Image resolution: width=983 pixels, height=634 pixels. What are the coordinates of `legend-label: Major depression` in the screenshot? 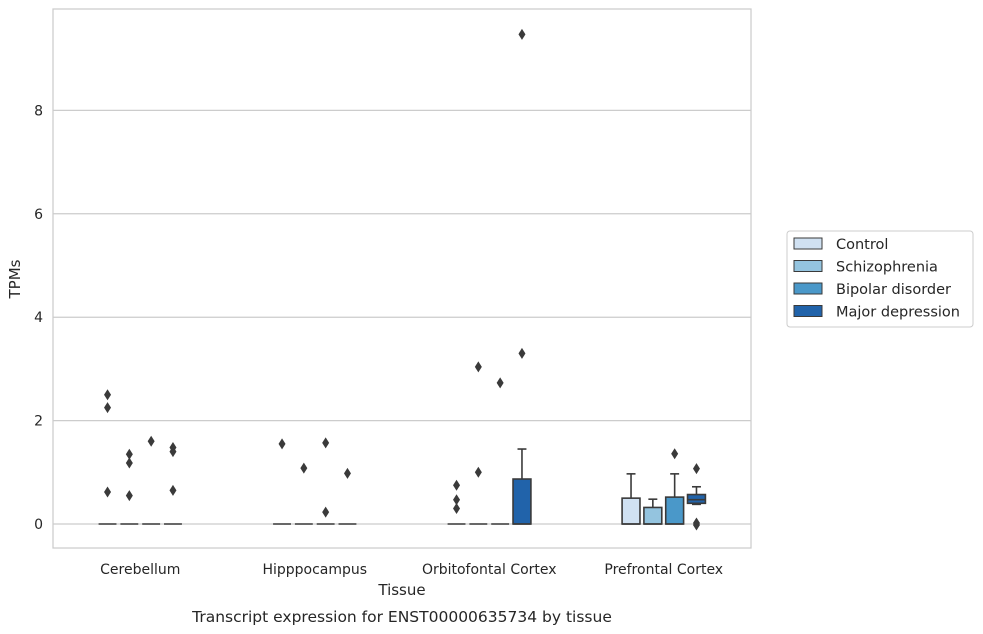 It's located at (898, 313).